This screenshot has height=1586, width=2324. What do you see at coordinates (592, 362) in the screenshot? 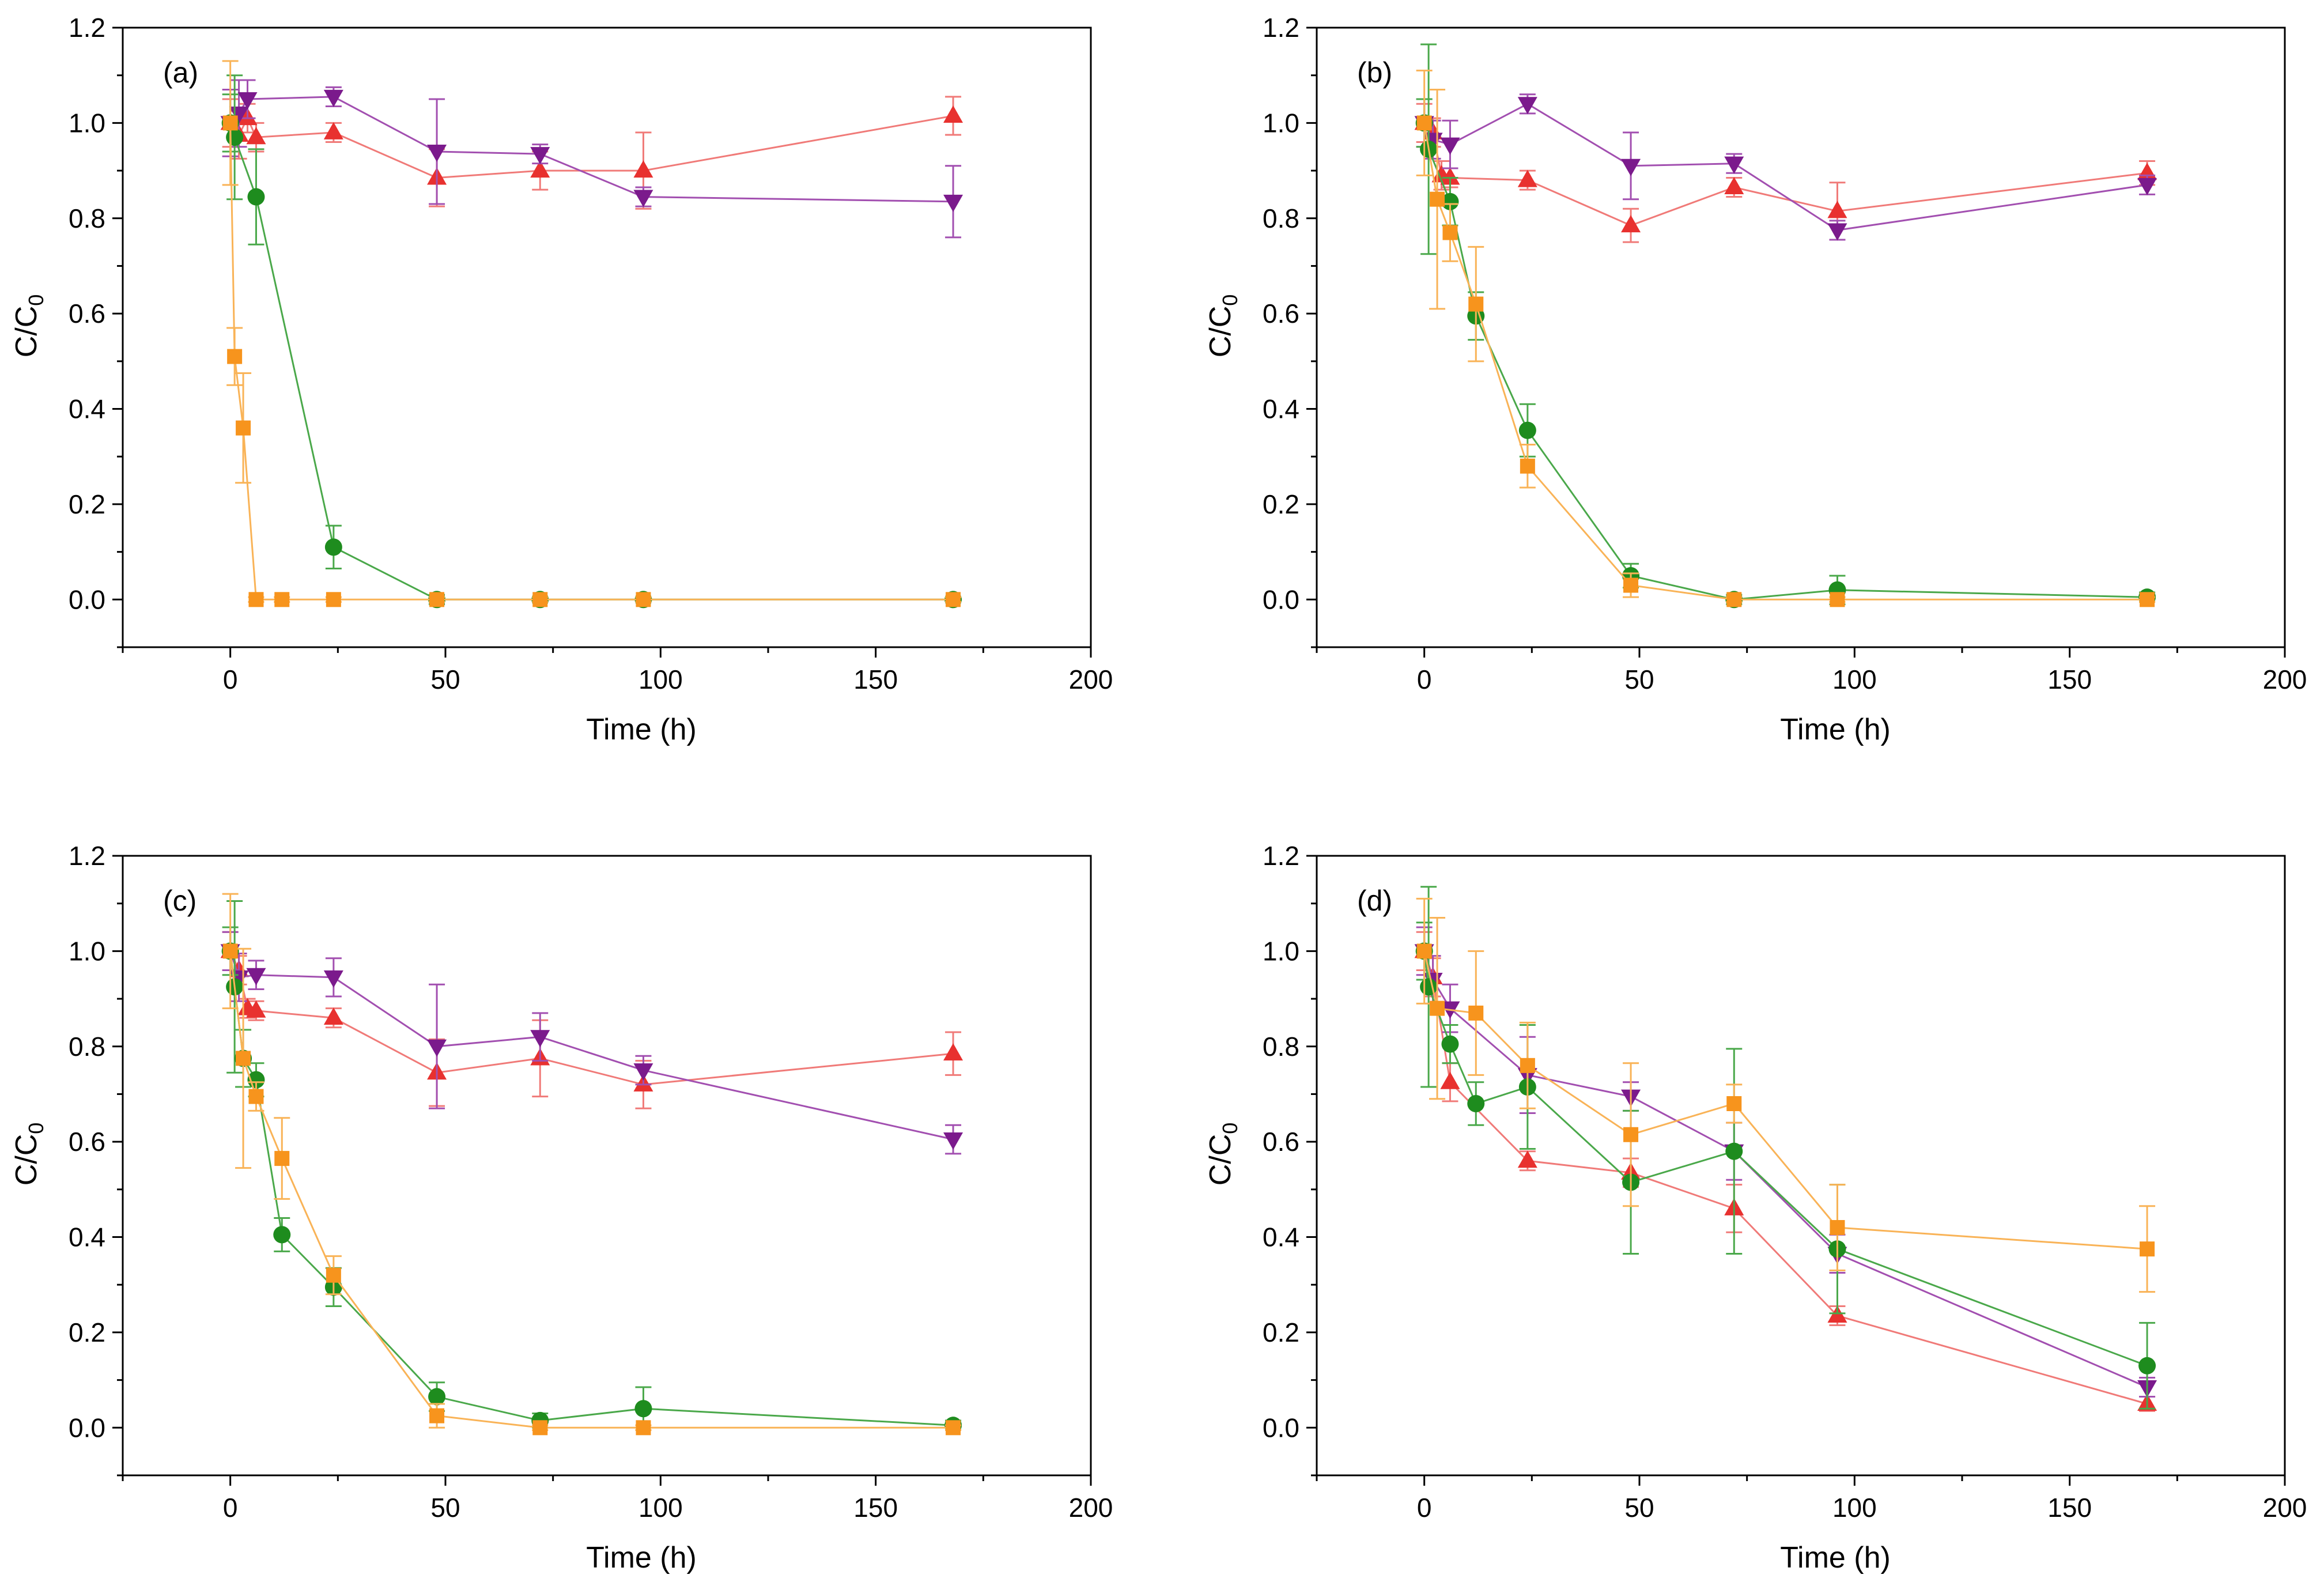
I see `series-line-orange` at bounding box center [592, 362].